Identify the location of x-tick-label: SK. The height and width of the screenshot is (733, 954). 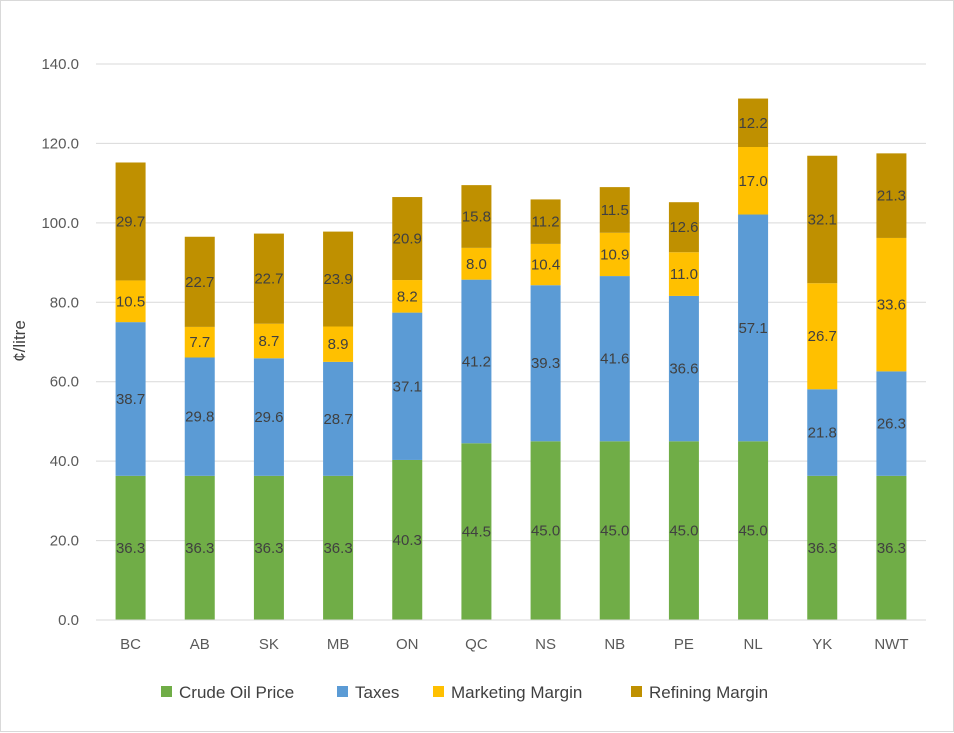
(269, 644).